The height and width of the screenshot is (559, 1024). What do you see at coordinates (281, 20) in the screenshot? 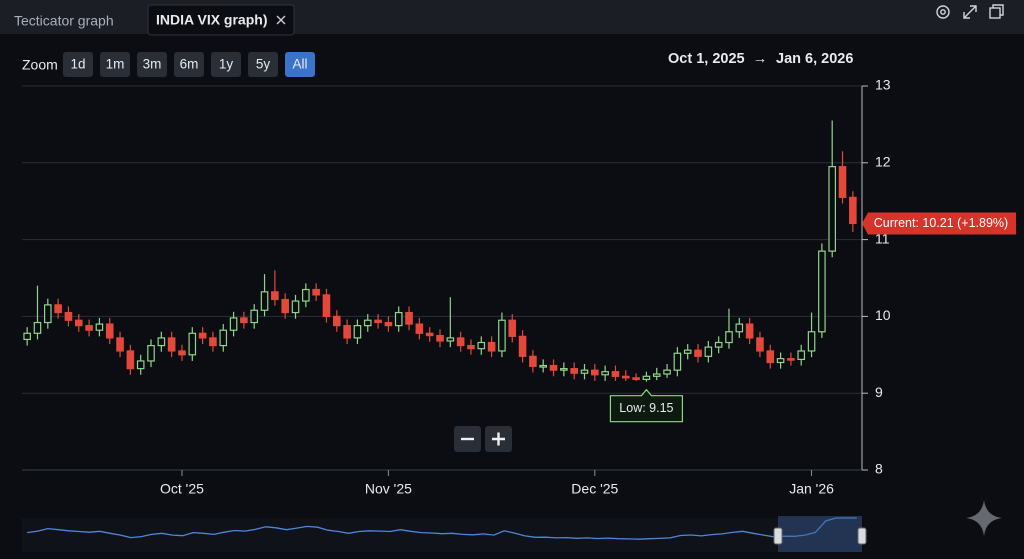
I see `tab-close-icon` at bounding box center [281, 20].